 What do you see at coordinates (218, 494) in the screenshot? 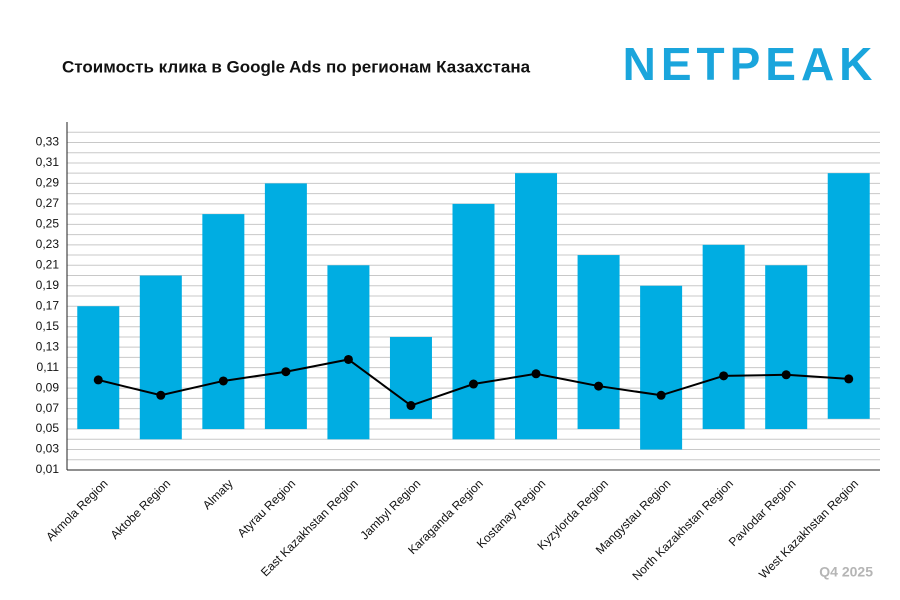
I see `x-tick-label: Almaty` at bounding box center [218, 494].